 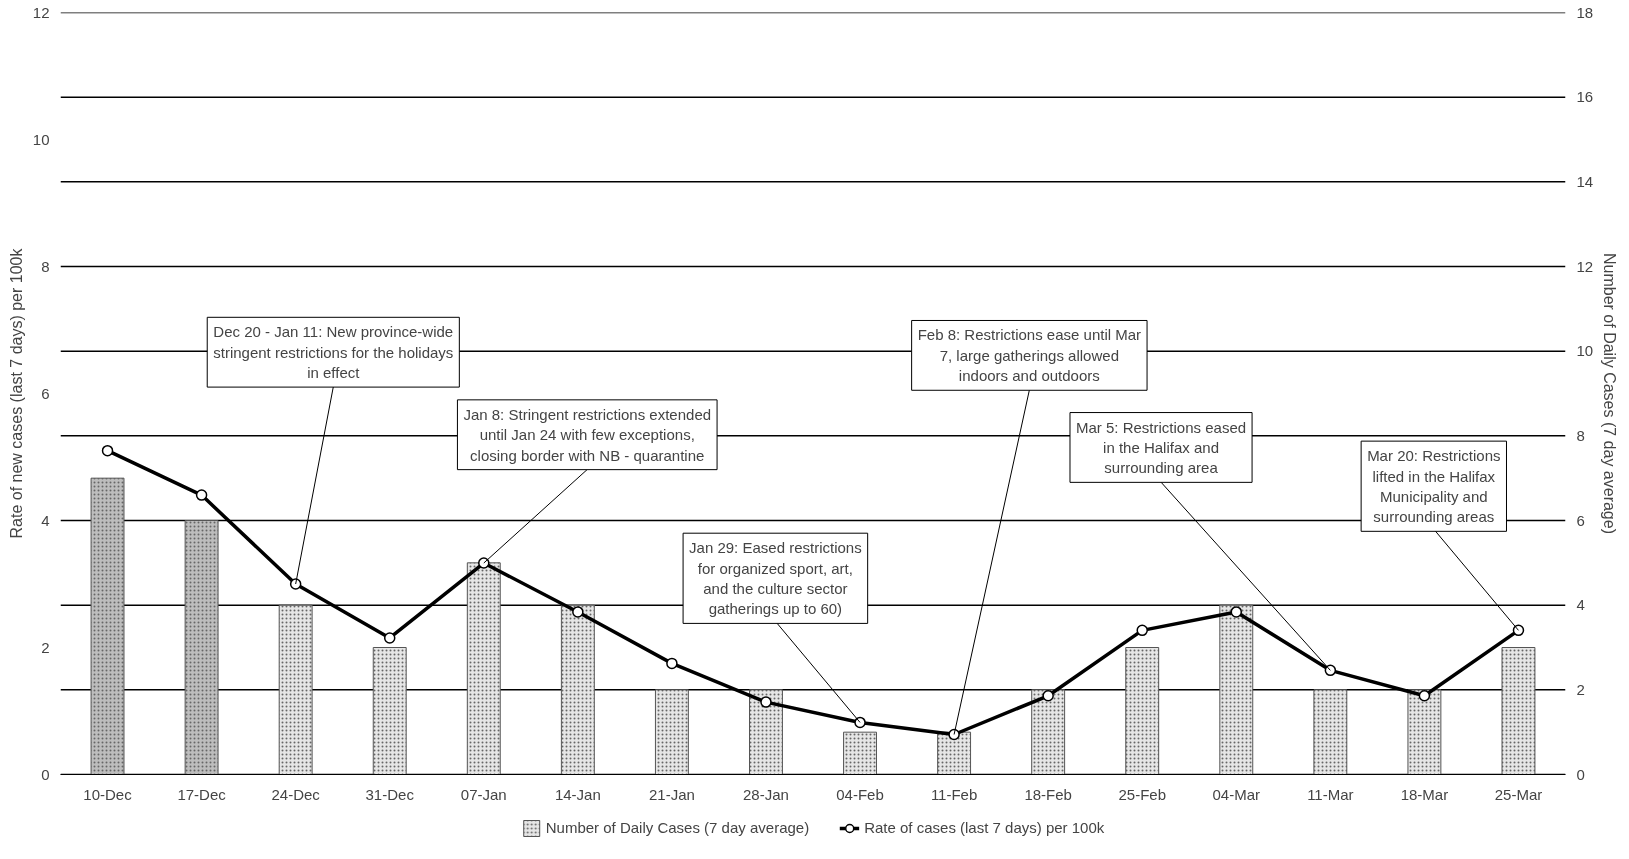 I want to click on y-tick-label: 4, so click(x=45, y=520).